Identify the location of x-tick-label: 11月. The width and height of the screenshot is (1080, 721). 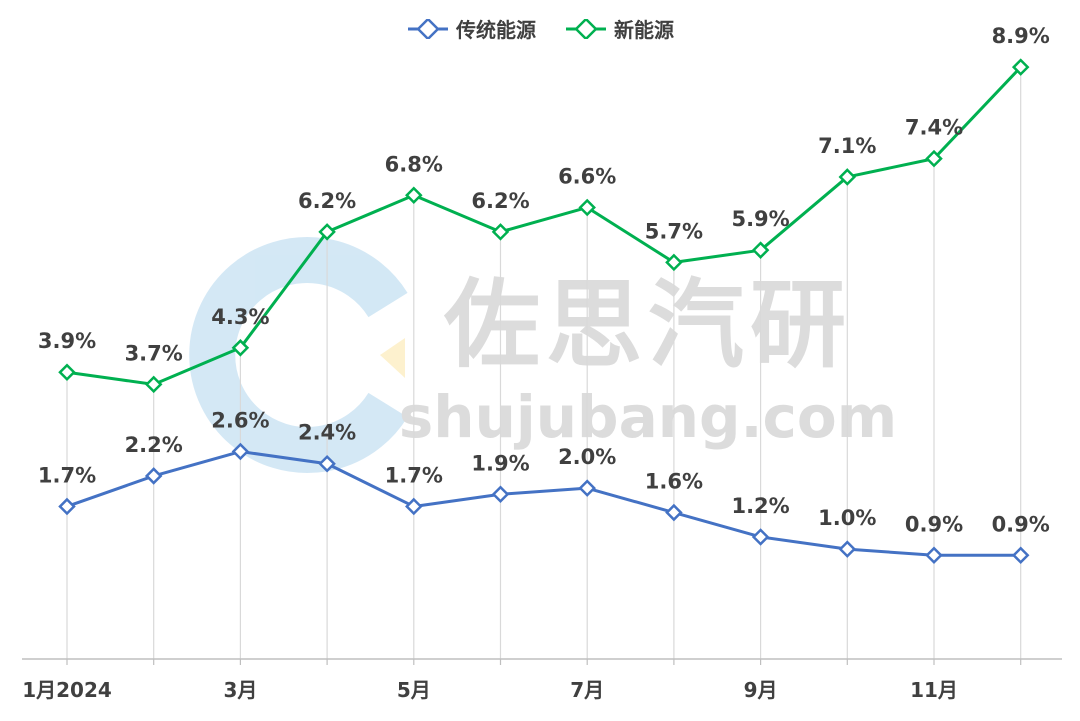
(934, 690).